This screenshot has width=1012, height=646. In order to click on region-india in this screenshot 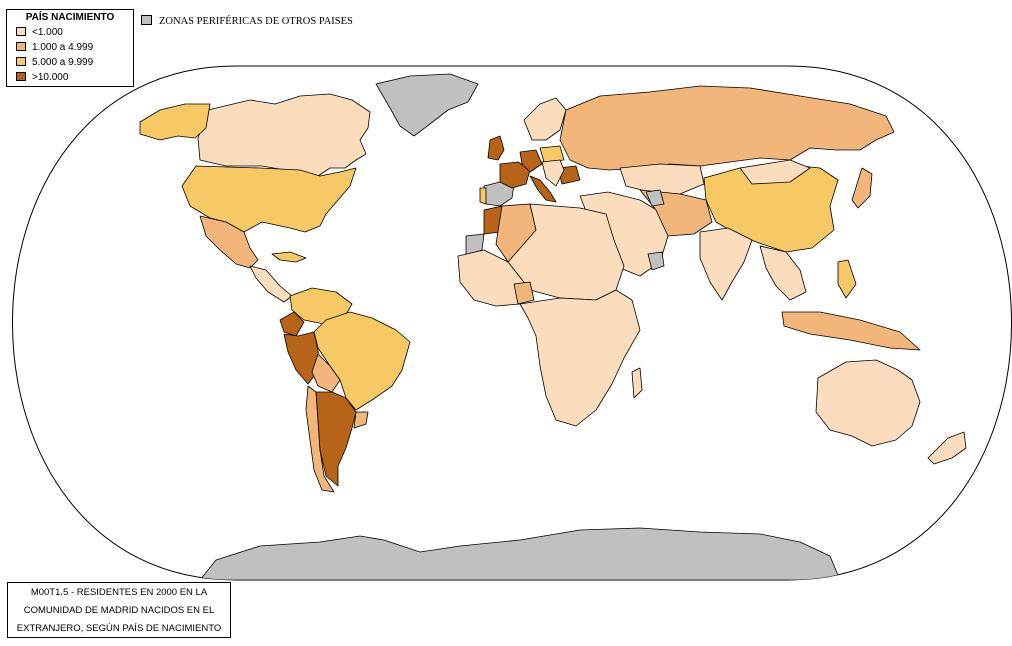, I will do `click(726, 264)`.